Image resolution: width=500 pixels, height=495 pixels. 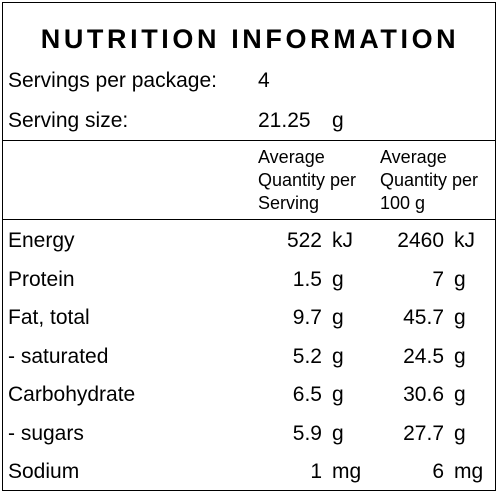 What do you see at coordinates (307, 433) in the screenshot?
I see `per-serving-value: 5.9` at bounding box center [307, 433].